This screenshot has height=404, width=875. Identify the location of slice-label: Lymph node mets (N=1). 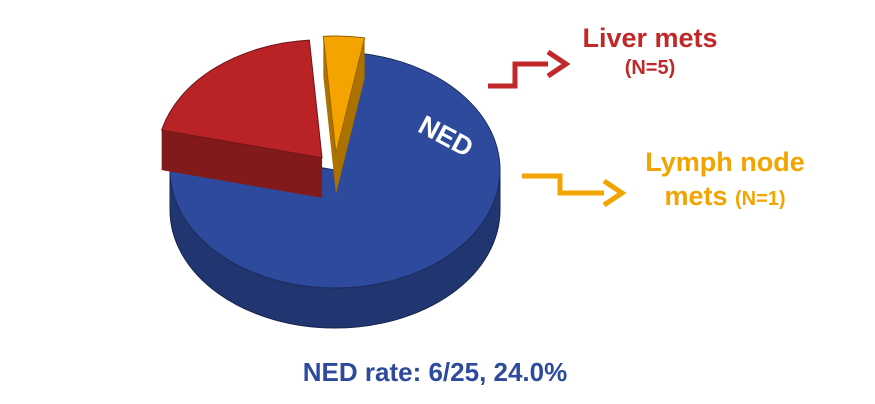
(725, 180).